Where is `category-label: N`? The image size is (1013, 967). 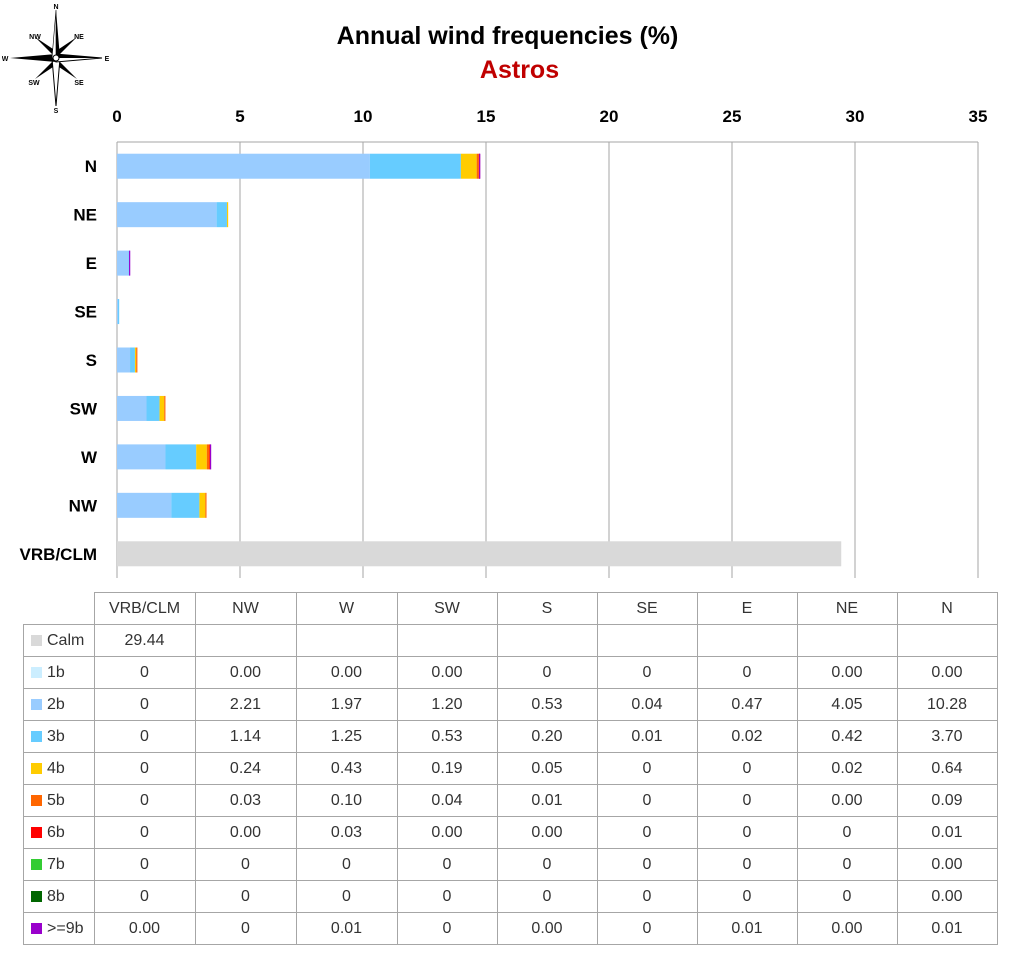 category-label: N is located at coordinates (91, 166).